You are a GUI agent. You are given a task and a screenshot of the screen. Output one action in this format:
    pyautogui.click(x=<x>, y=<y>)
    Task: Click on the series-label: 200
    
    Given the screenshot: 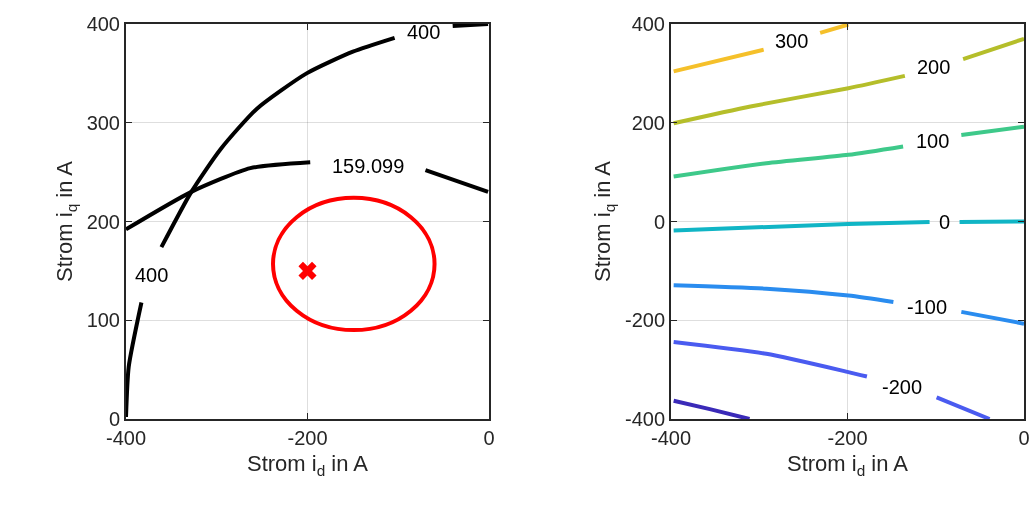 What is the action you would take?
    pyautogui.click(x=934, y=67)
    